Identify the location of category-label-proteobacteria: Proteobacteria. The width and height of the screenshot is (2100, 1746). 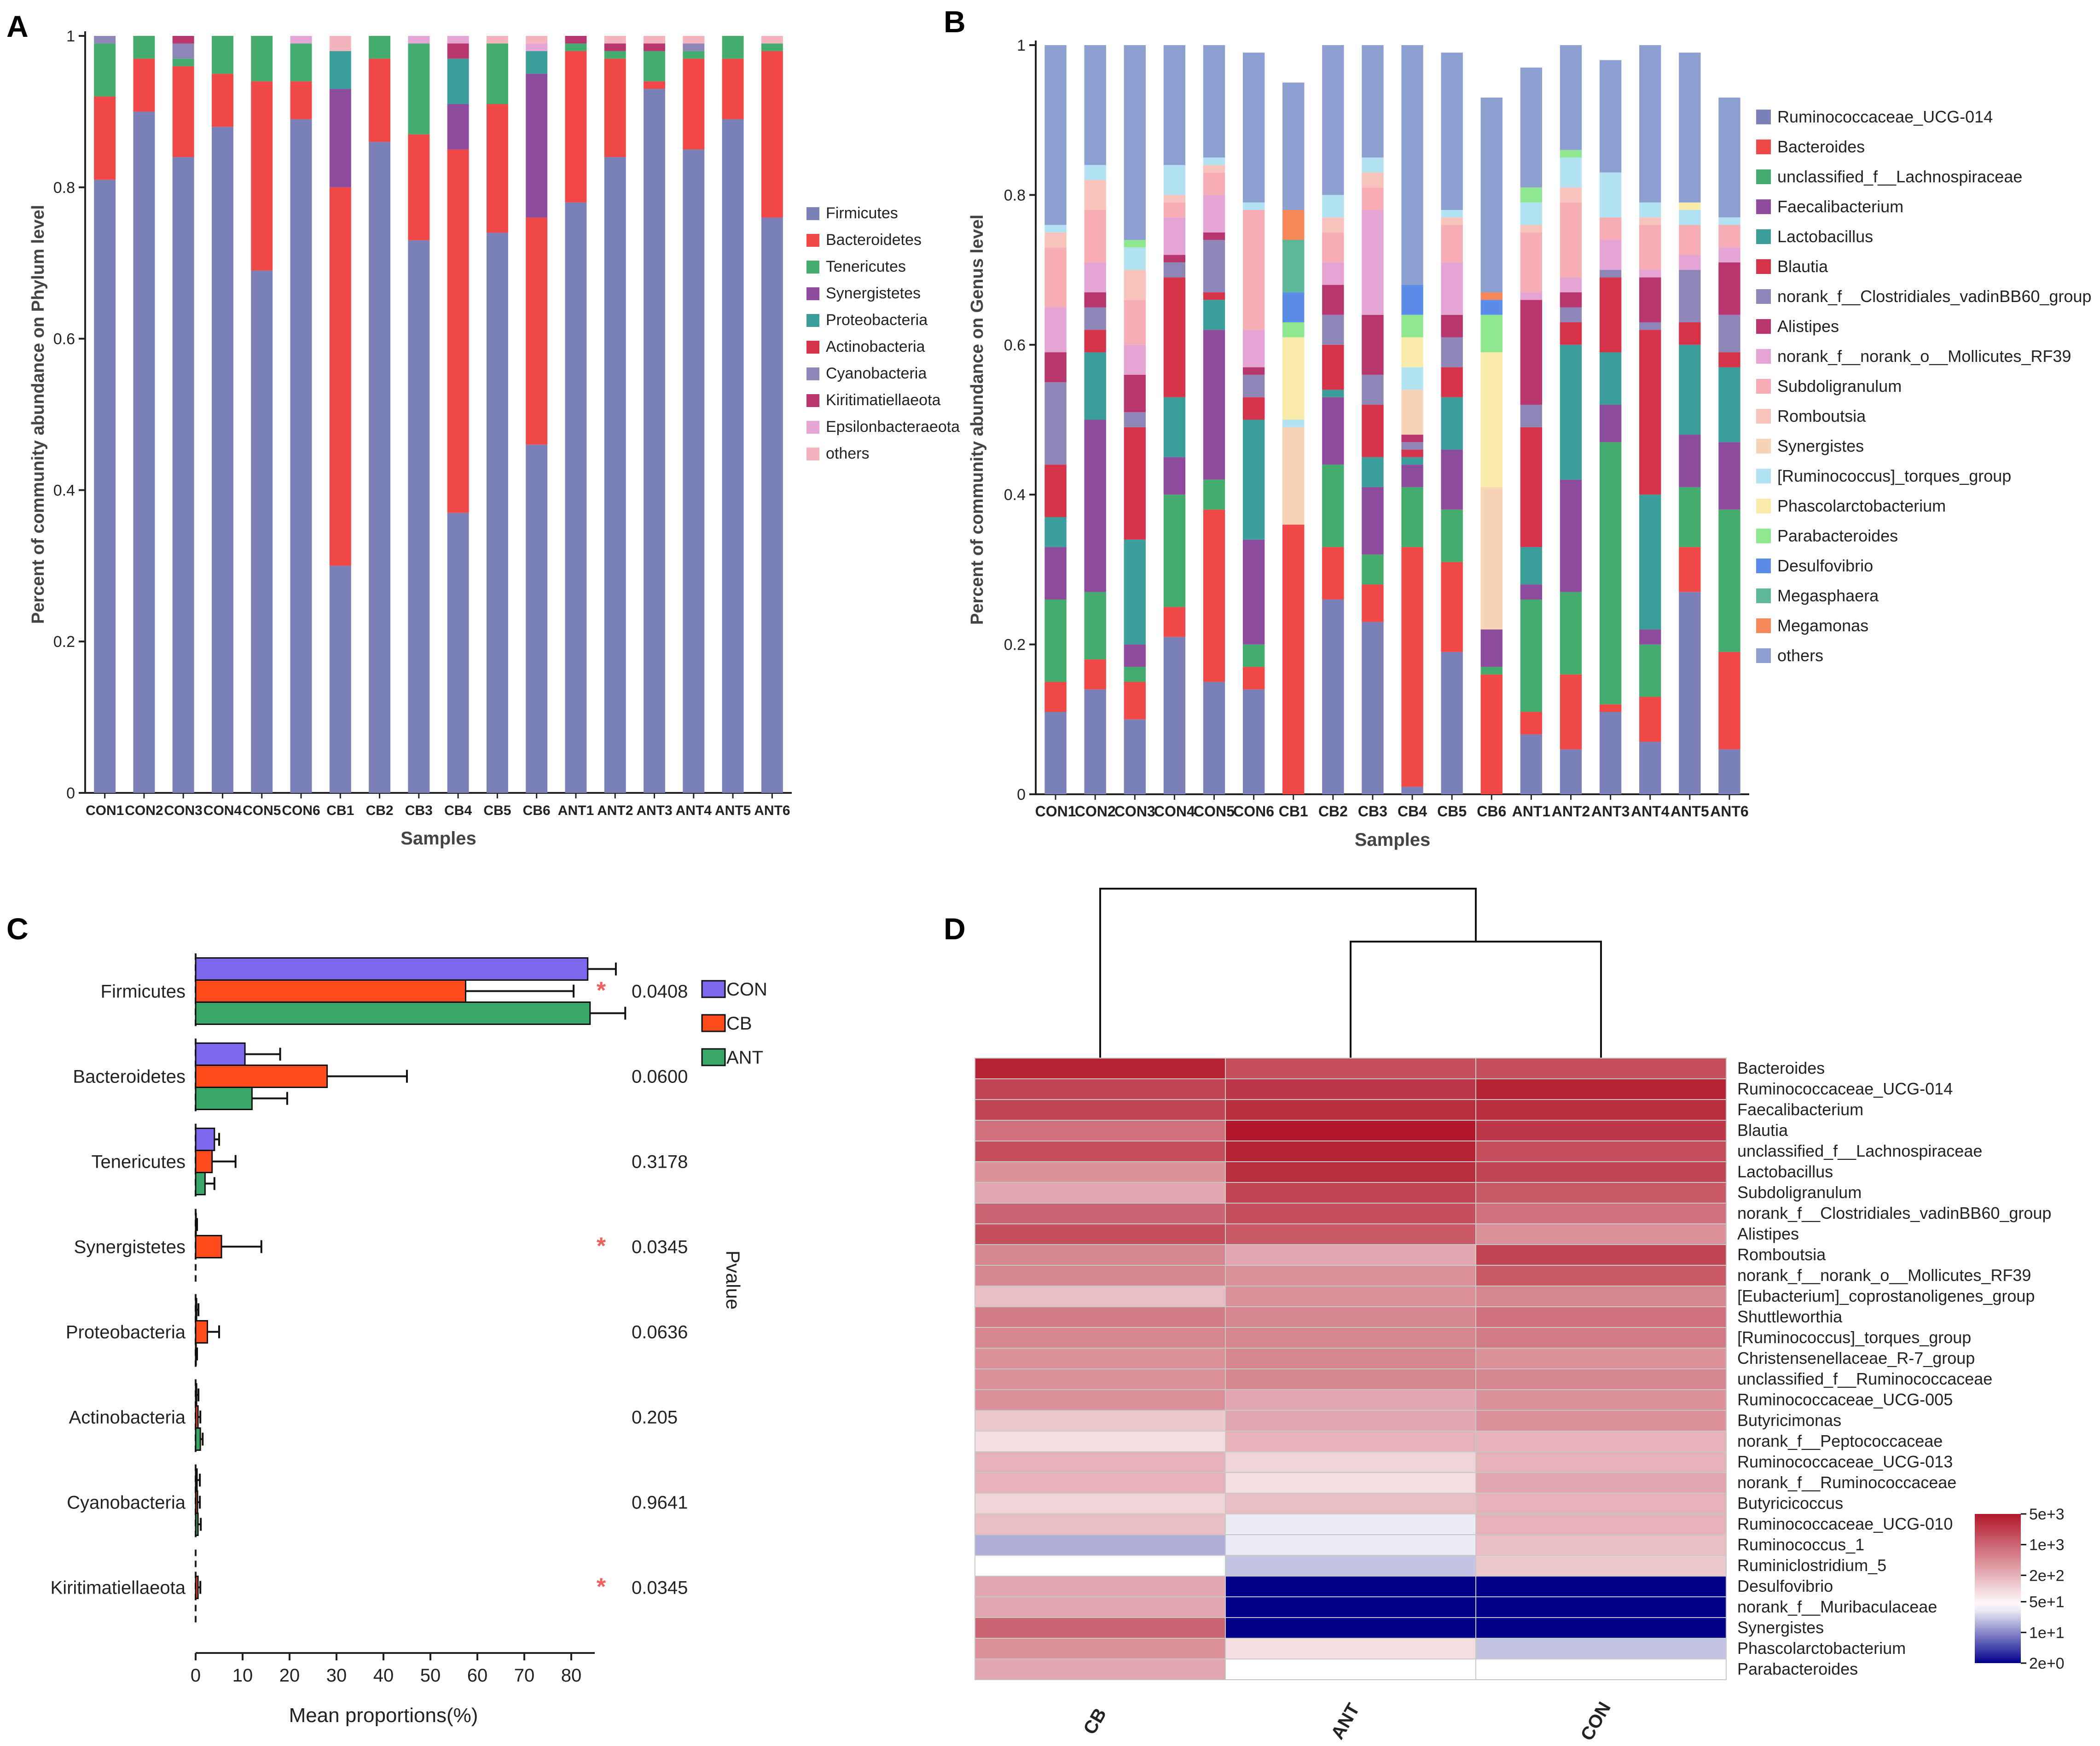
(126, 1332).